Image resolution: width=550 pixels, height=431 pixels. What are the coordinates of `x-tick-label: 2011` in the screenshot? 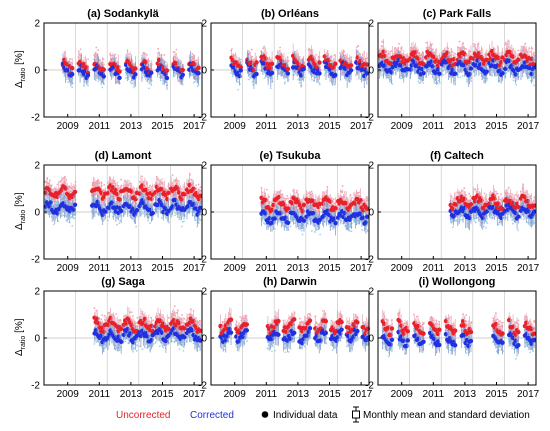 It's located at (267, 126).